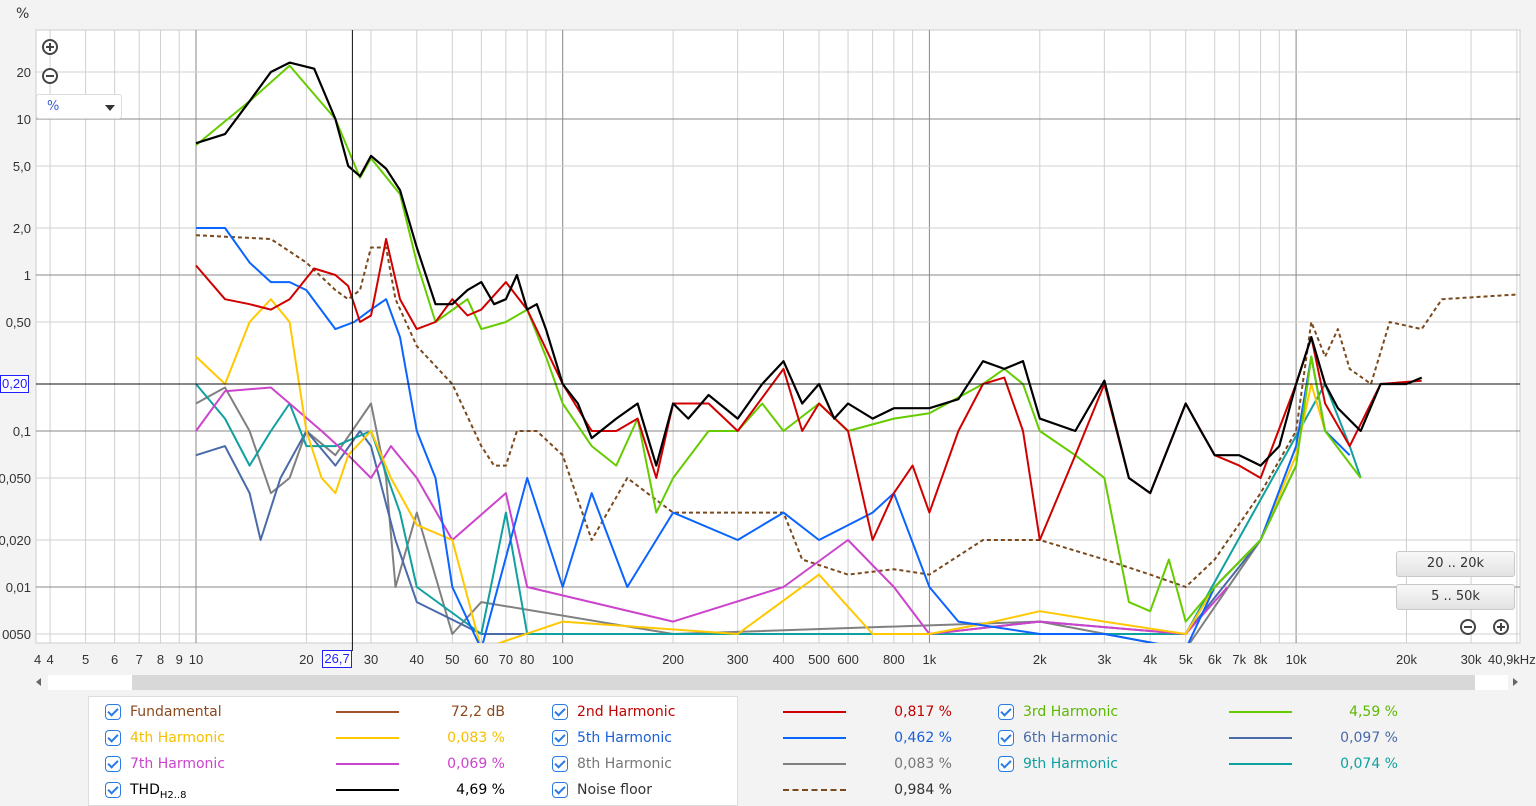 The image size is (1536, 806). Describe the element at coordinates (1186, 659) in the screenshot. I see `x-tick-label: 5k` at that location.